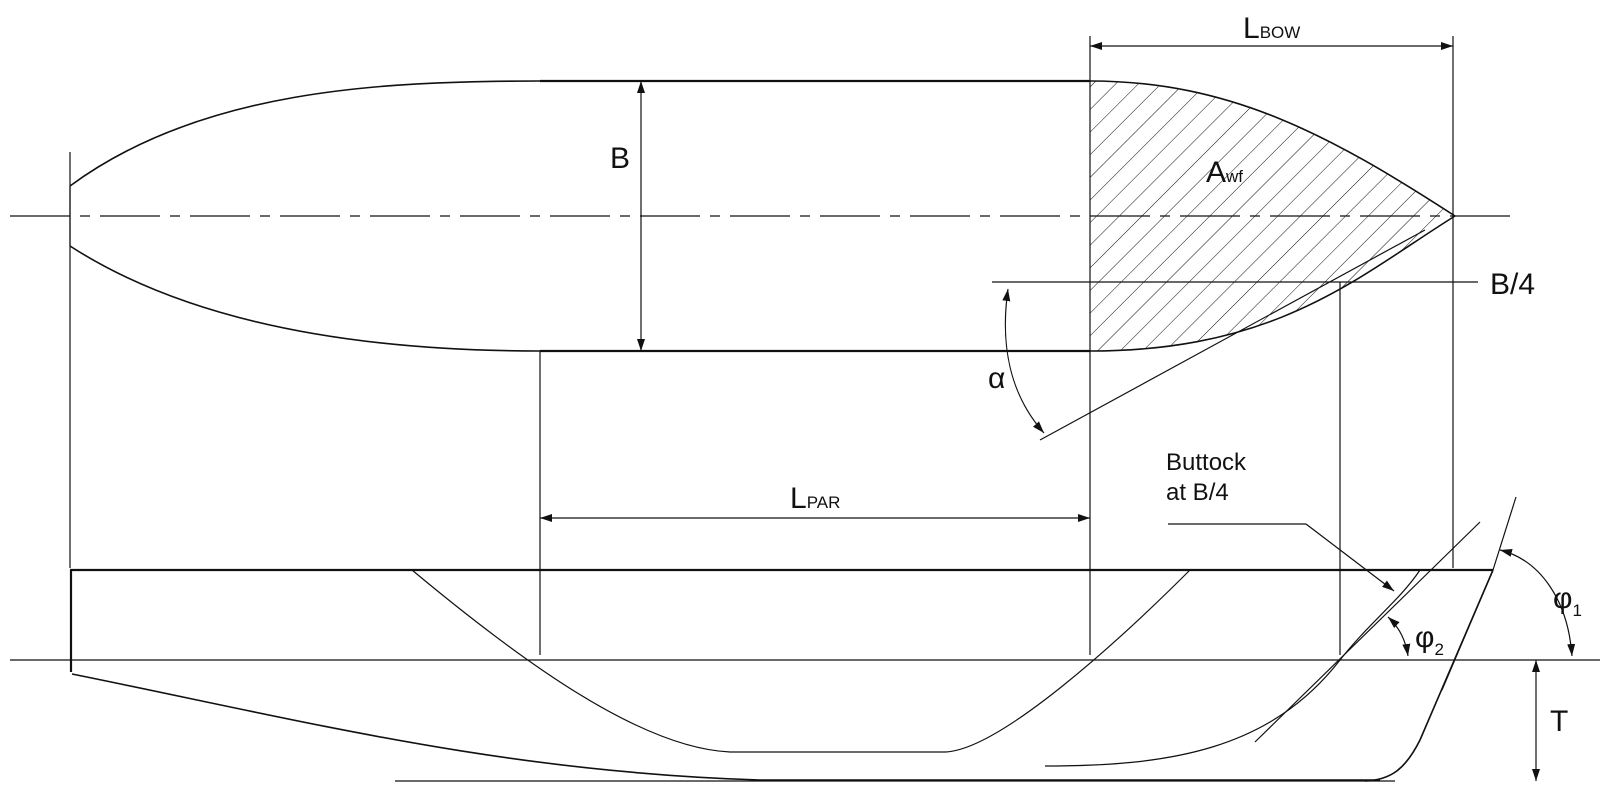 The image size is (1603, 789). What do you see at coordinates (725, 727) in the screenshot?
I see `keel-profile` at bounding box center [725, 727].